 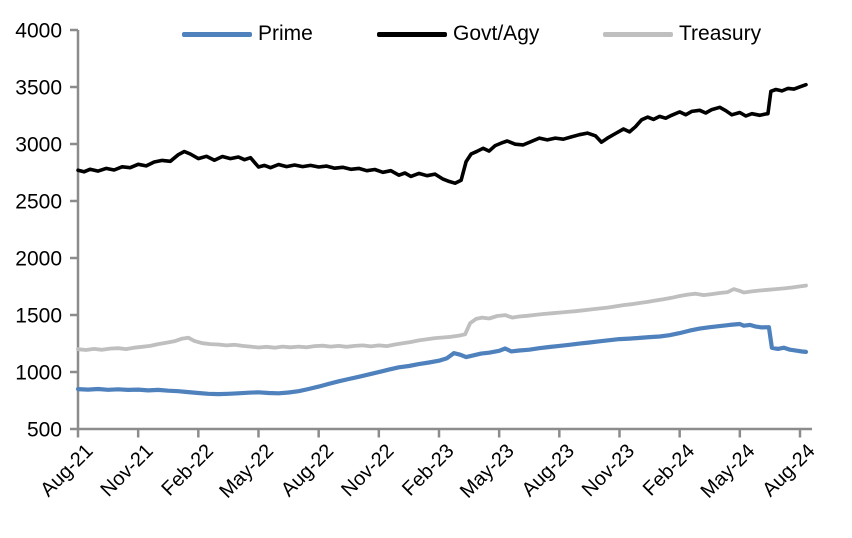 What do you see at coordinates (217, 34) in the screenshot?
I see `prime-line-swatch-icon` at bounding box center [217, 34].